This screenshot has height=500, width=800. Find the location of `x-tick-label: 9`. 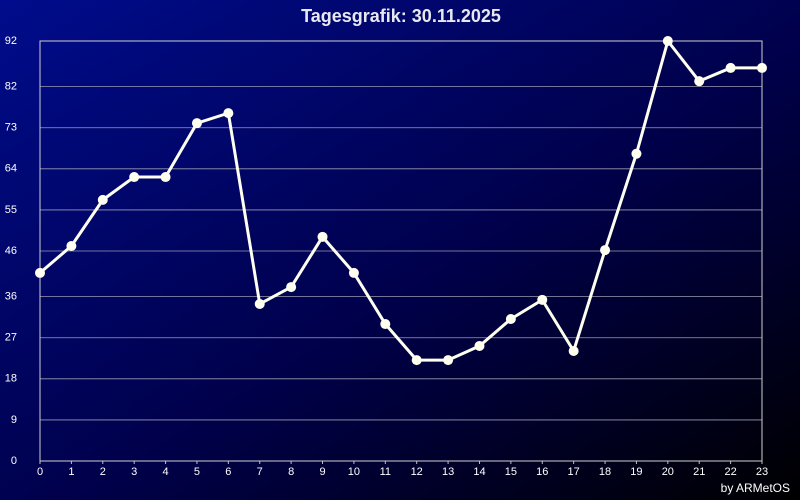

x-tick-label: 9 is located at coordinates (322, 472).